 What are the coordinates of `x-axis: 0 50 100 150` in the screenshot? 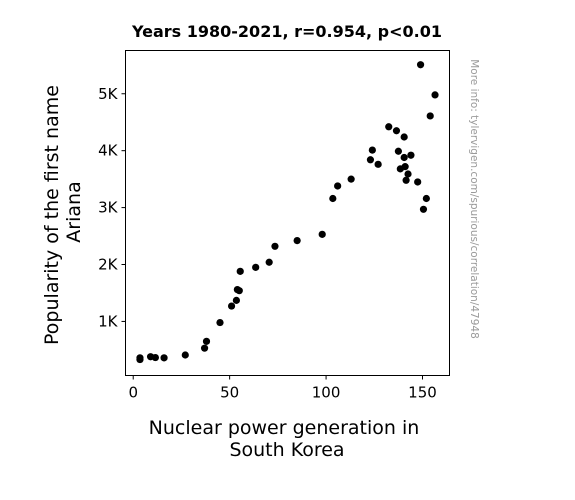 It's located at (282, 388).